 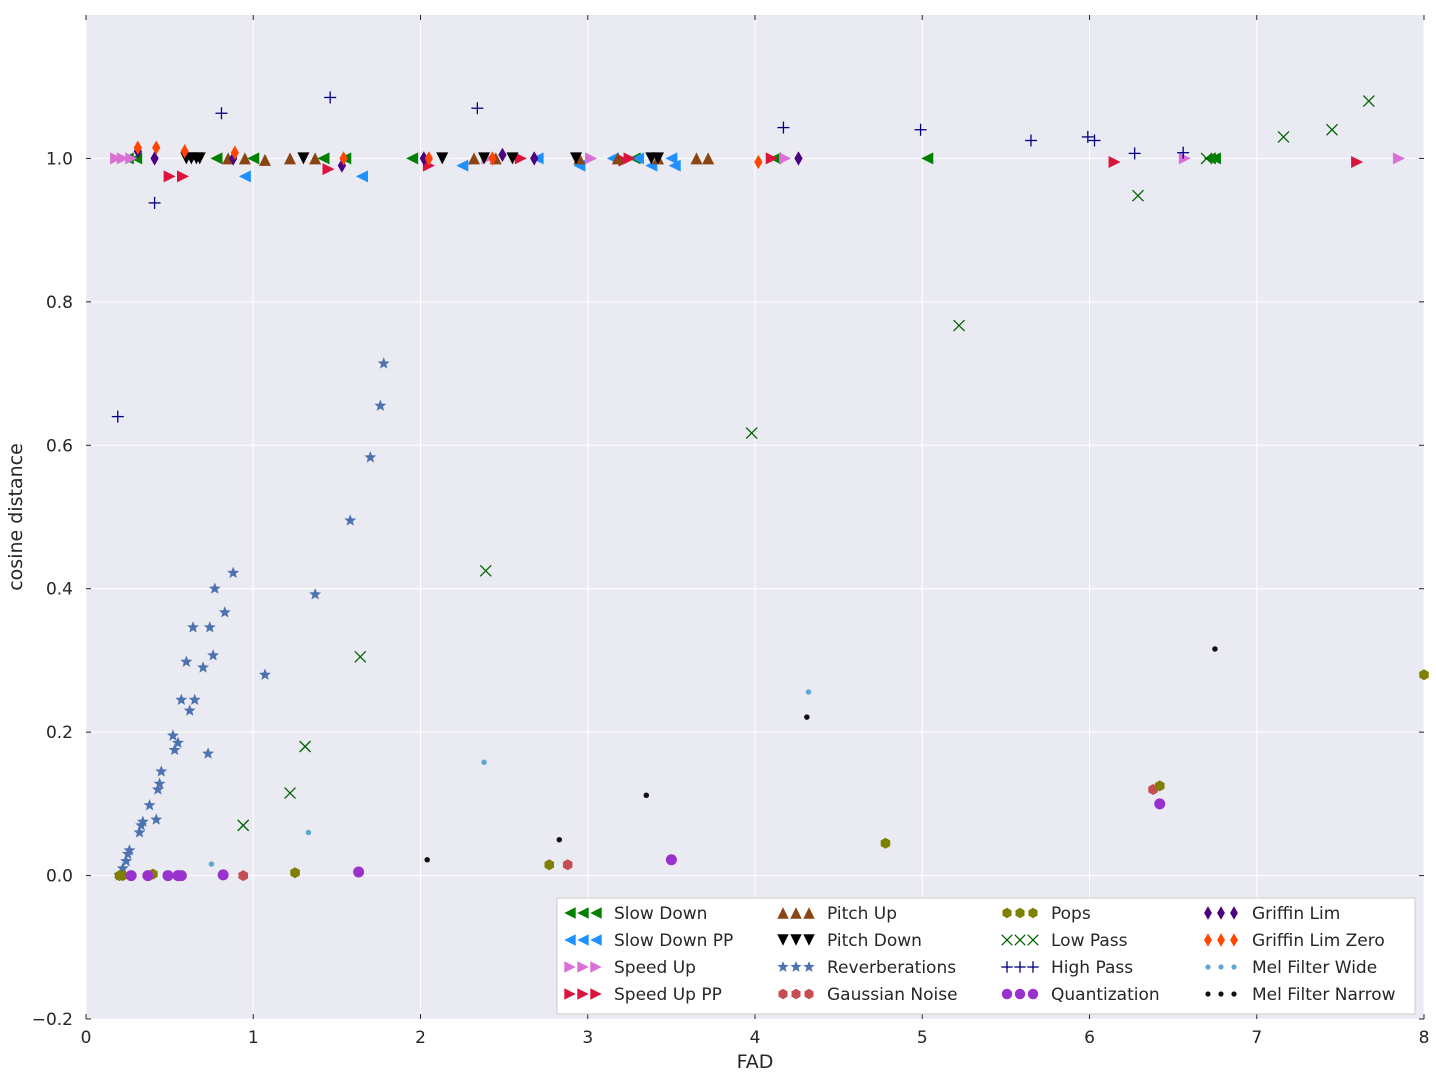 What do you see at coordinates (59, 303) in the screenshot?
I see `y-tick-label: 0.8` at bounding box center [59, 303].